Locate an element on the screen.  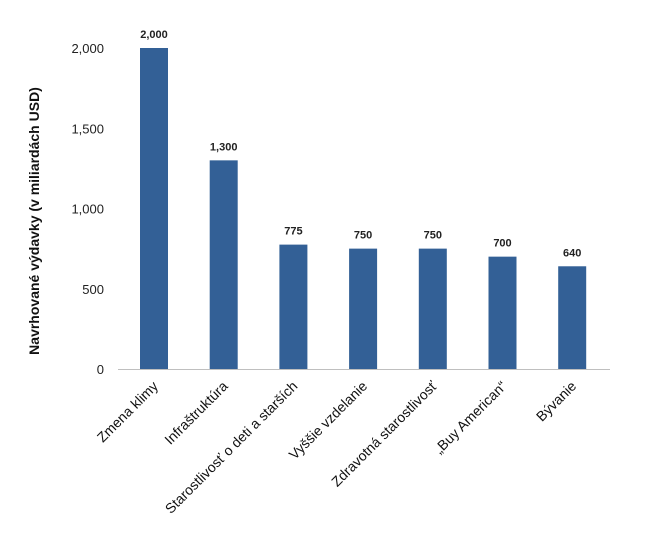
data-label: 640 is located at coordinates (572, 253).